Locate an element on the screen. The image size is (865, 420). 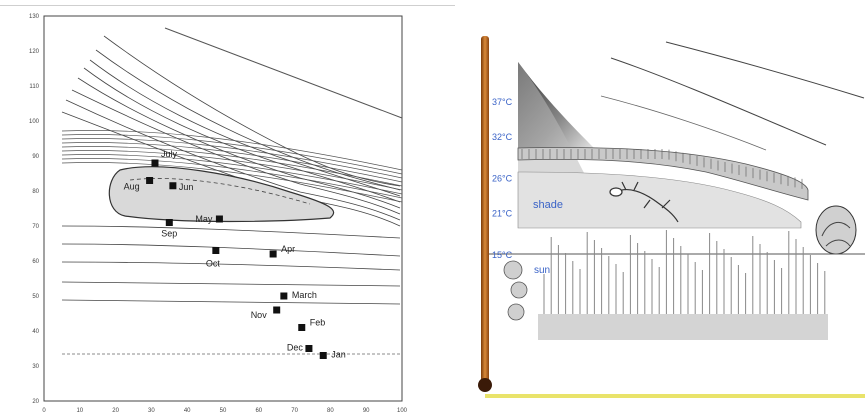
thermometer-bulb is located at coordinates (485, 385).